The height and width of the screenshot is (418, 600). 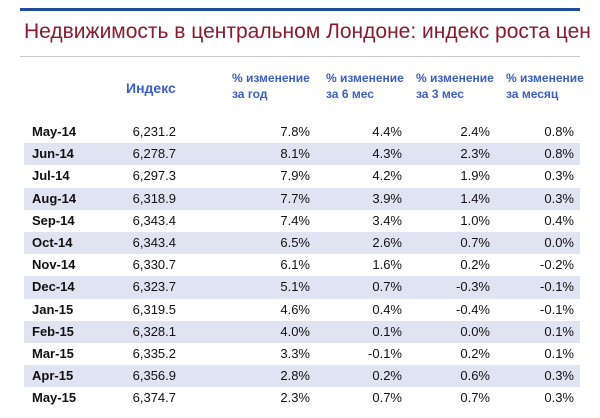 What do you see at coordinates (473, 309) in the screenshot?
I see `cell-three-month-change: -0.4%` at bounding box center [473, 309].